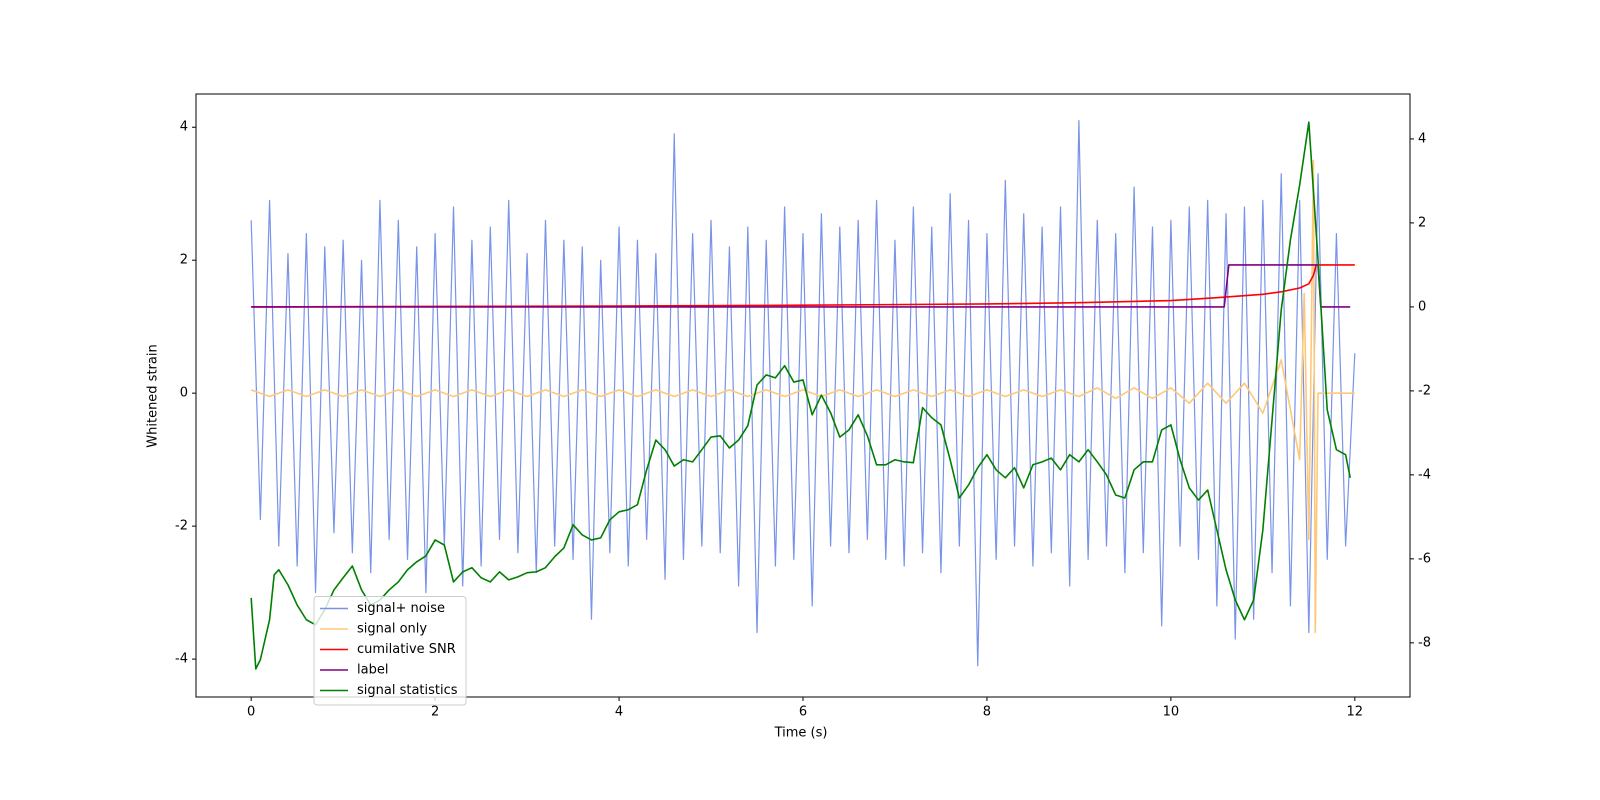  I want to click on x-tick-label: 8, so click(987, 712).